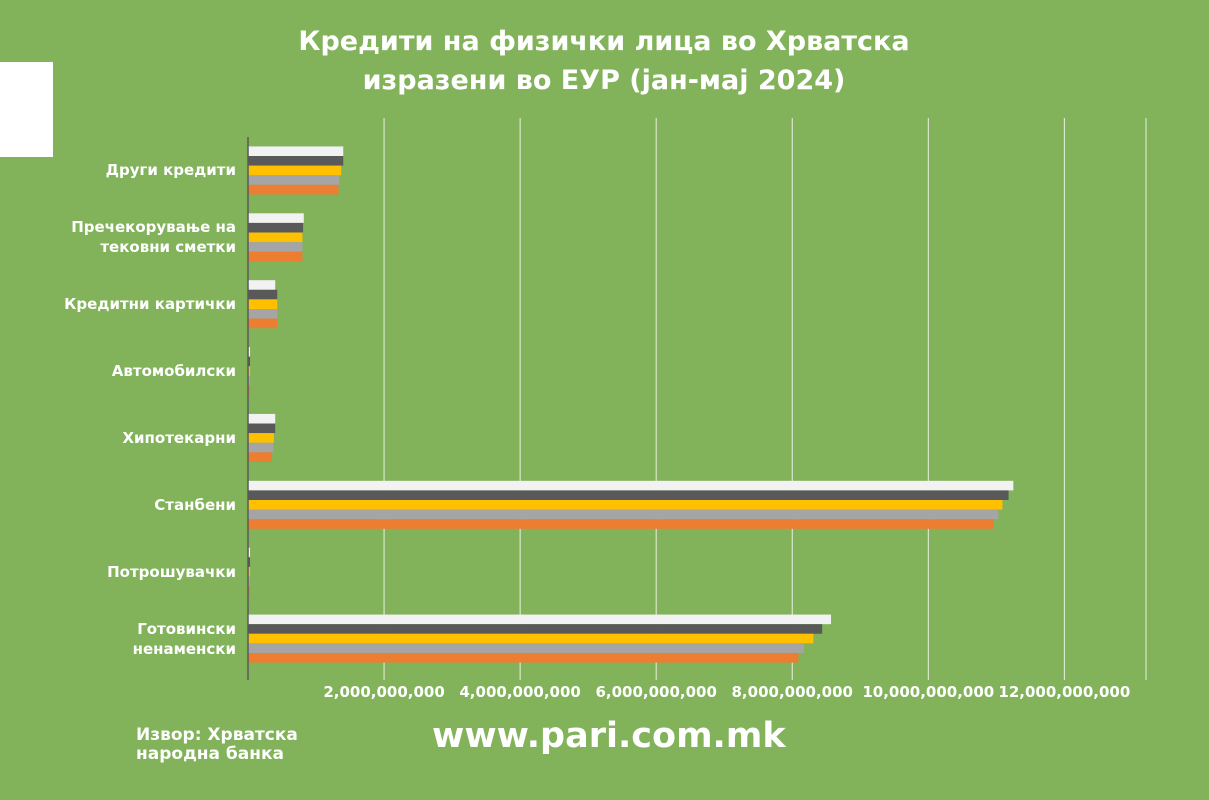 The height and width of the screenshot is (800, 1209). I want to click on y-tick-label: Станбени, so click(195, 504).